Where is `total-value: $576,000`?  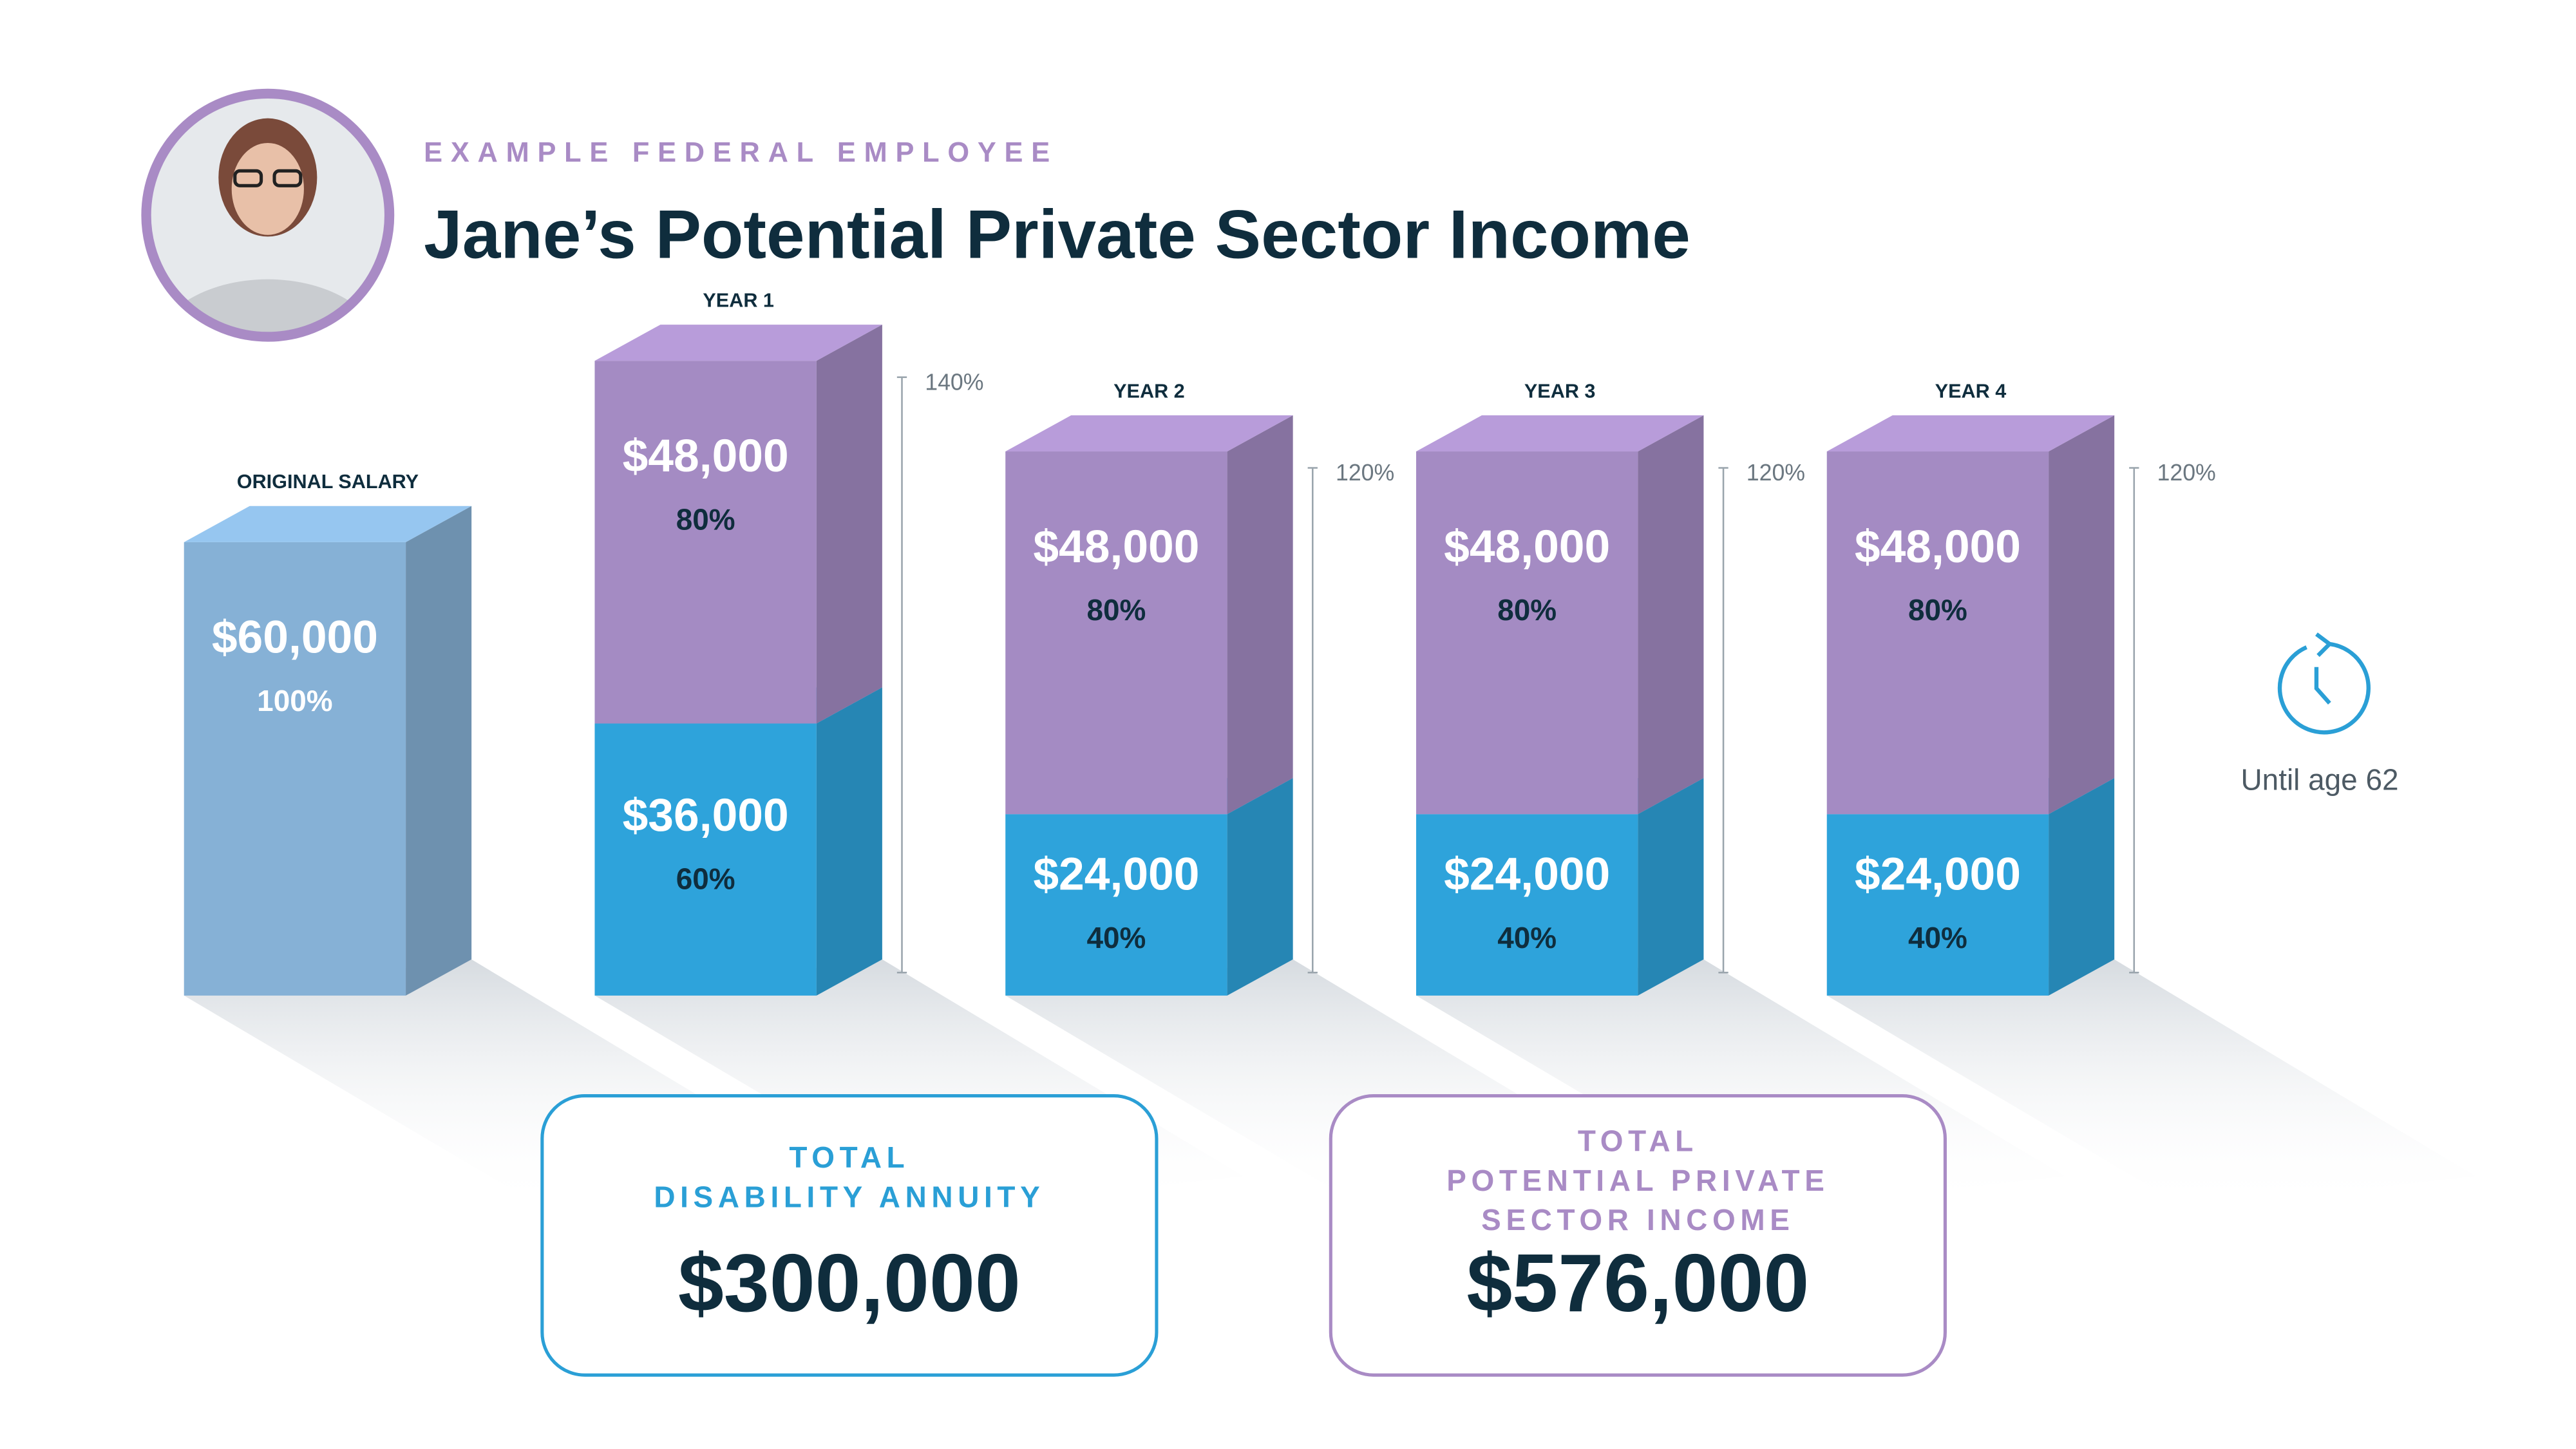
total-value: $576,000 is located at coordinates (1638, 1284).